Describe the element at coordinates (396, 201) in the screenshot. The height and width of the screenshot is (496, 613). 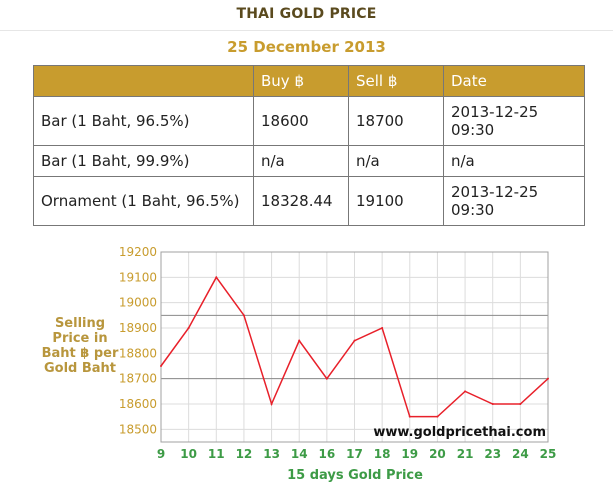
I see `row-sell: 19100` at that location.